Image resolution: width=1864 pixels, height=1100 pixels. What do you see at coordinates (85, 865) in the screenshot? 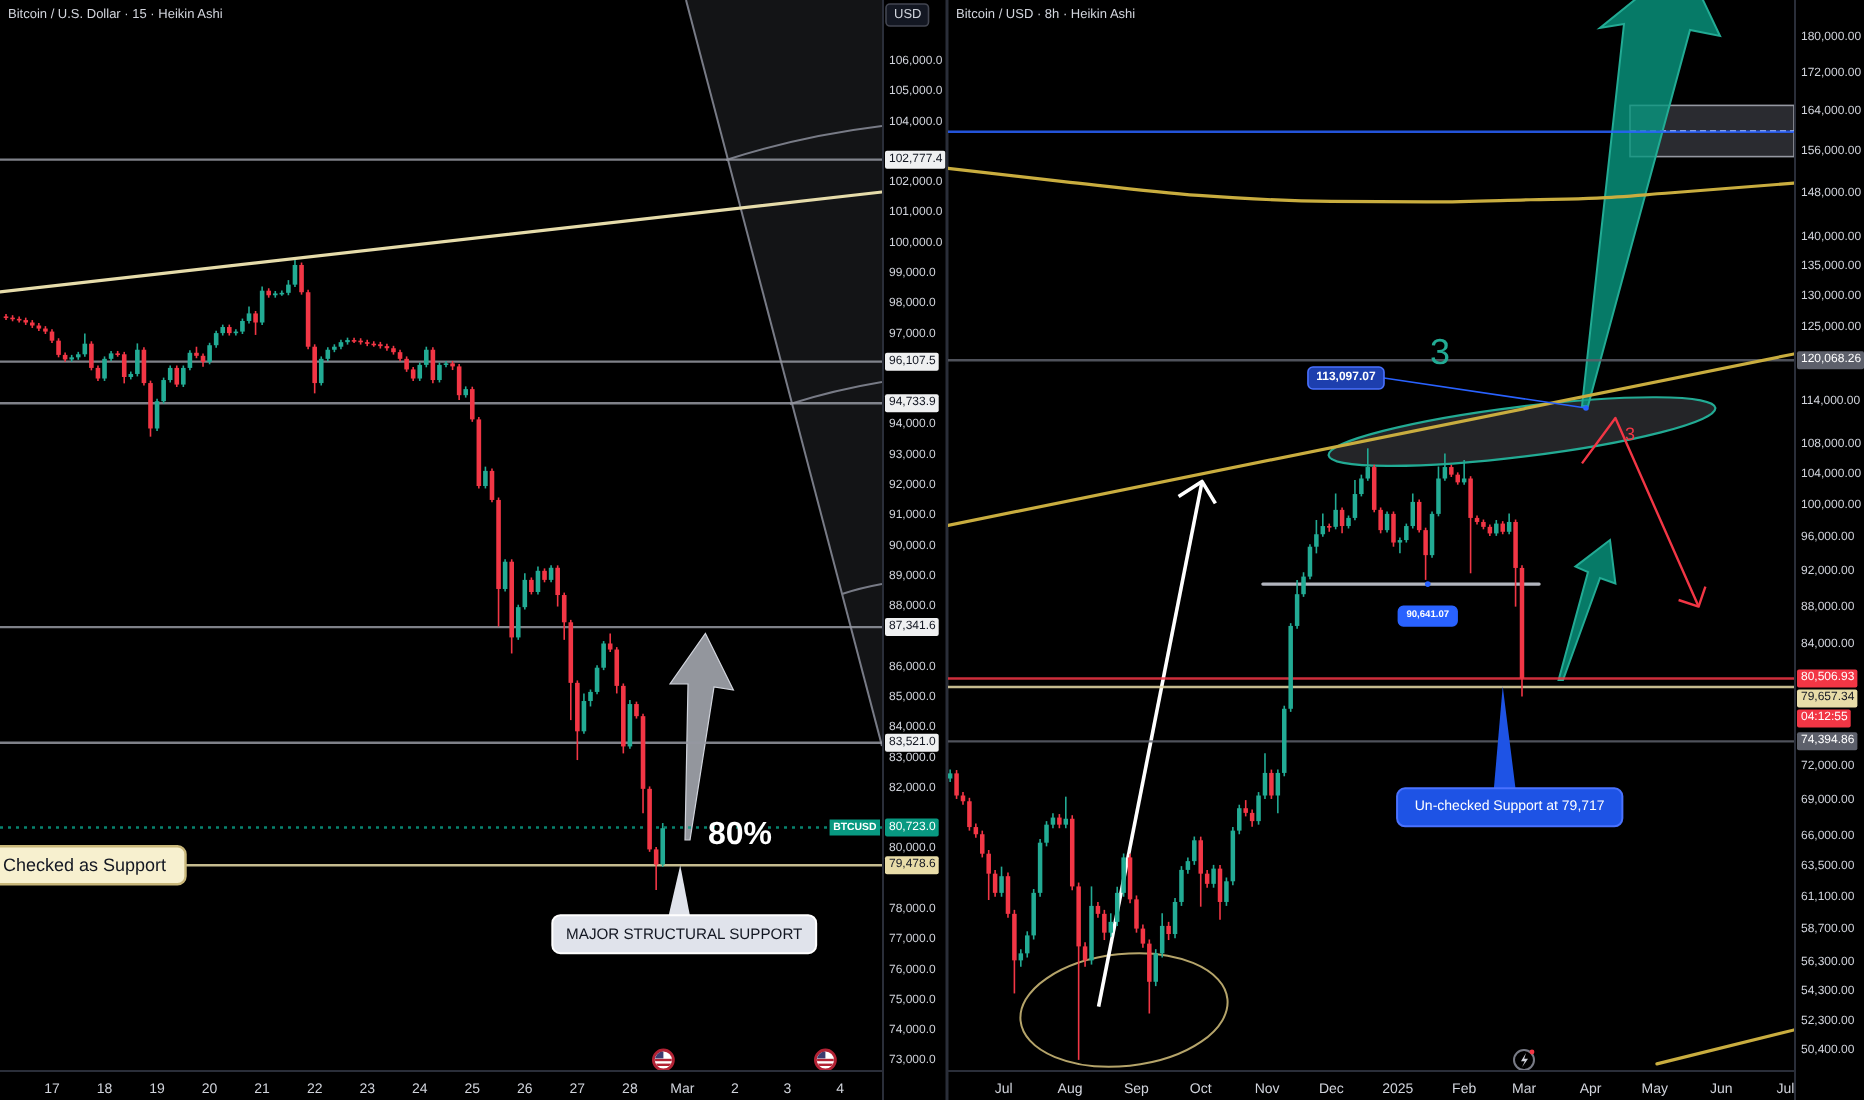
I see `annotation: Checked as Support` at bounding box center [85, 865].